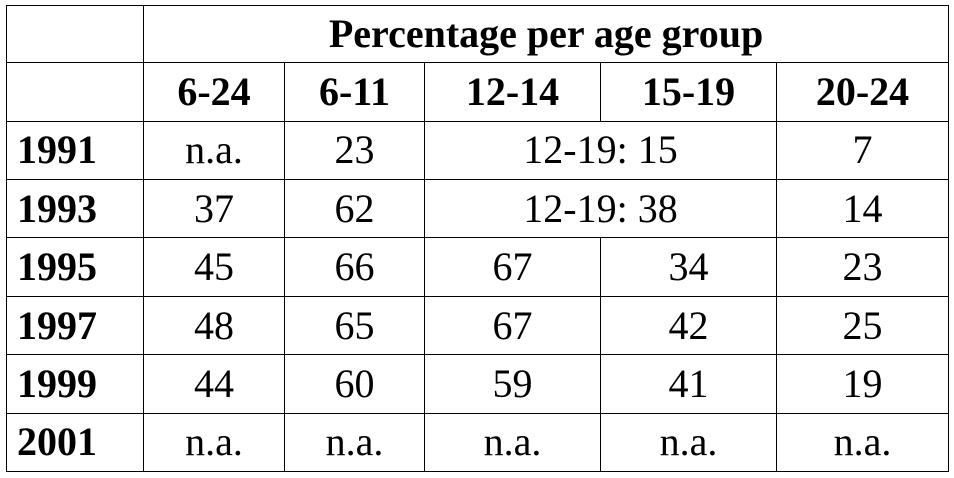 The width and height of the screenshot is (954, 478). Describe the element at coordinates (512, 442) in the screenshot. I see `cell-12-14: n.a.` at that location.